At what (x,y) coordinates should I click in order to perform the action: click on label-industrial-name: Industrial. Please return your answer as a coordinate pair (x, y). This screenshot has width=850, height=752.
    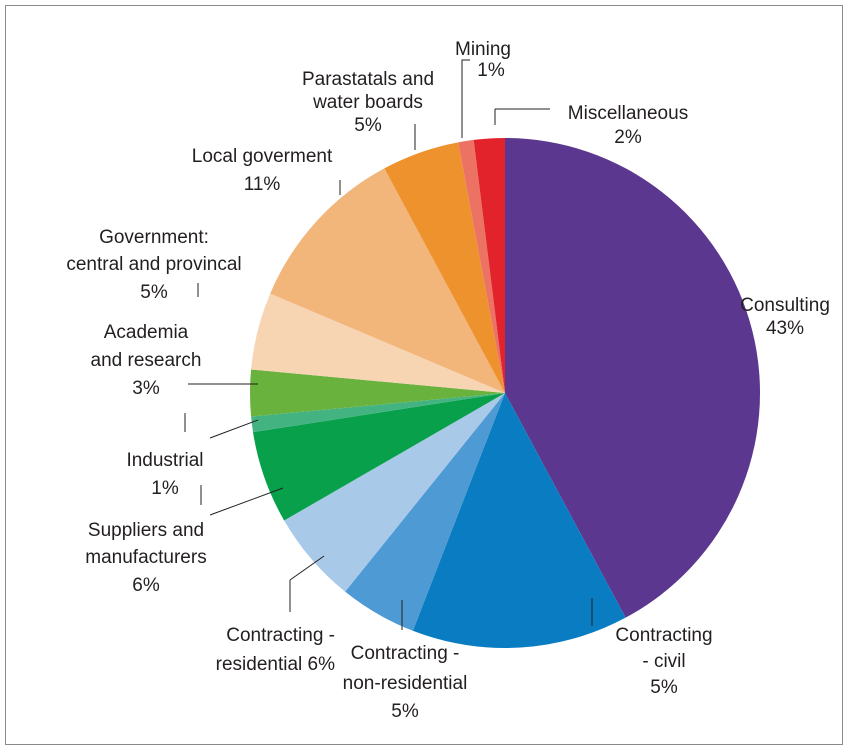
    Looking at the image, I should click on (164, 460).